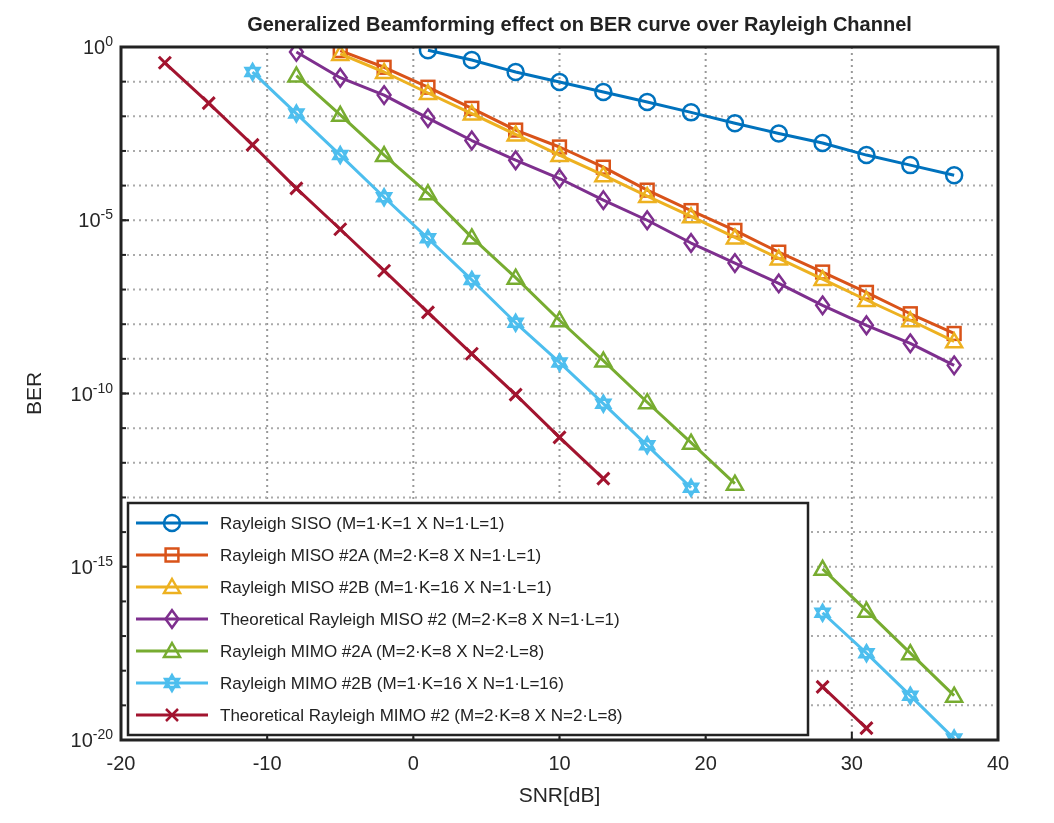 The width and height of the screenshot is (1054, 823). What do you see at coordinates (559, 763) in the screenshot?
I see `x-tick-label: 10` at bounding box center [559, 763].